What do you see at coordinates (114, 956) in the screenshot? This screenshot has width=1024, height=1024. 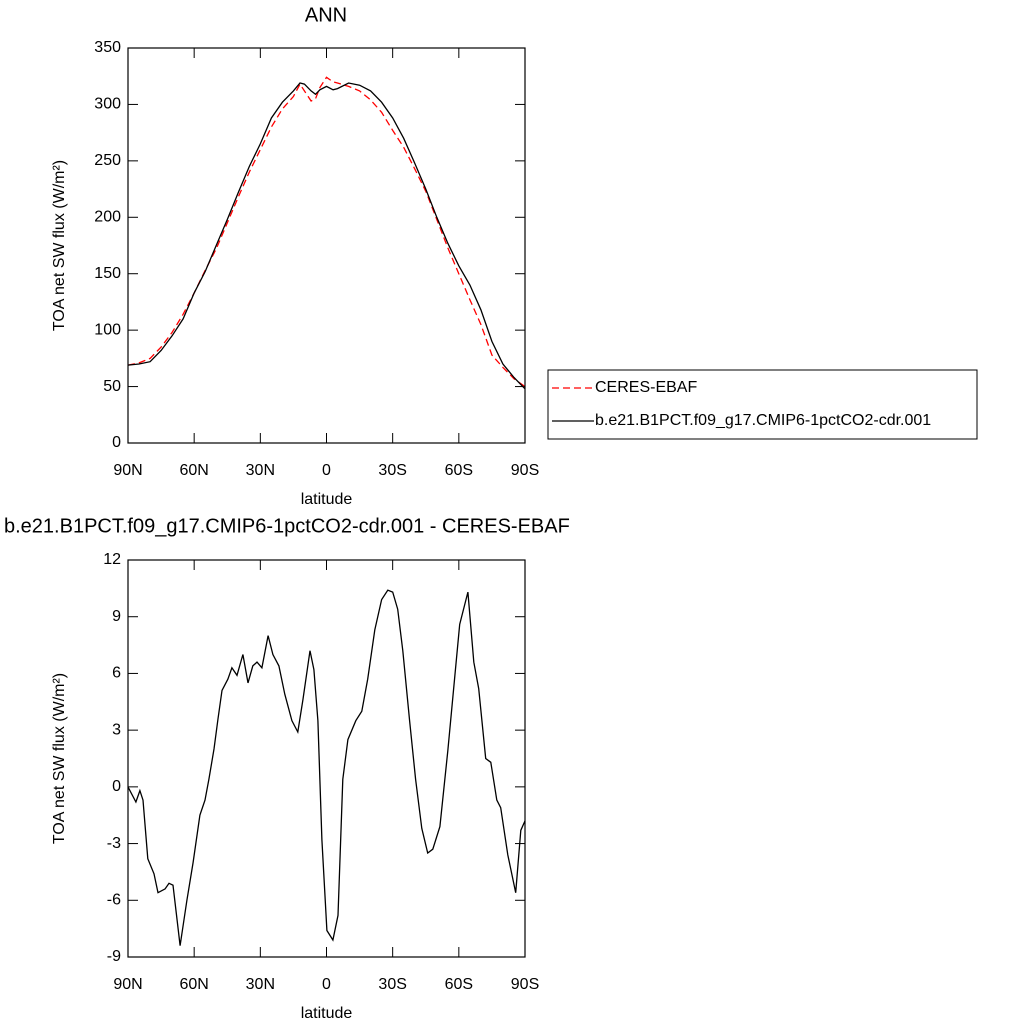 I see `y-tick-label: -9` at bounding box center [114, 956].